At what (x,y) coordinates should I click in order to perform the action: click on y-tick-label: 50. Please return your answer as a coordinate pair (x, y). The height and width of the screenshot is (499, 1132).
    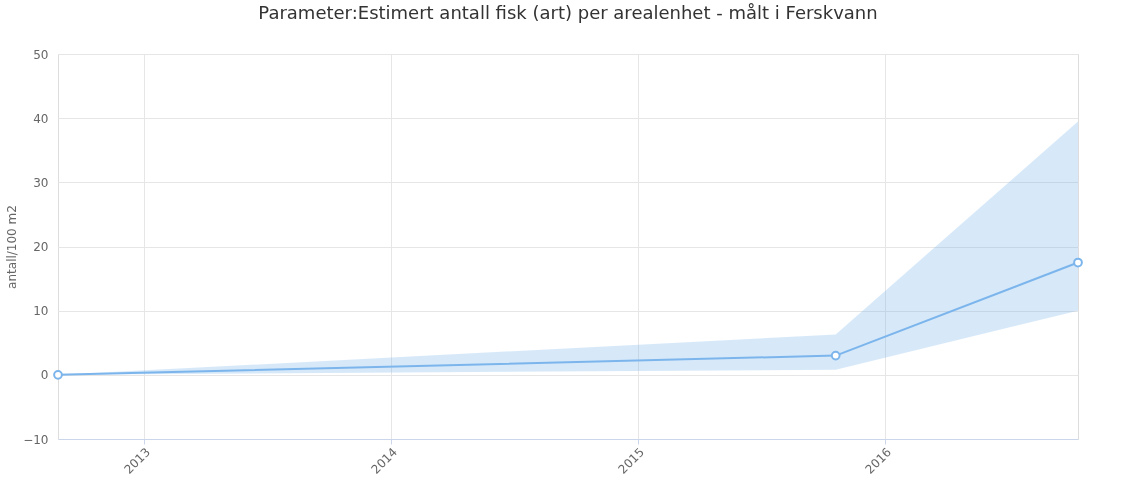
    Looking at the image, I should click on (41, 54).